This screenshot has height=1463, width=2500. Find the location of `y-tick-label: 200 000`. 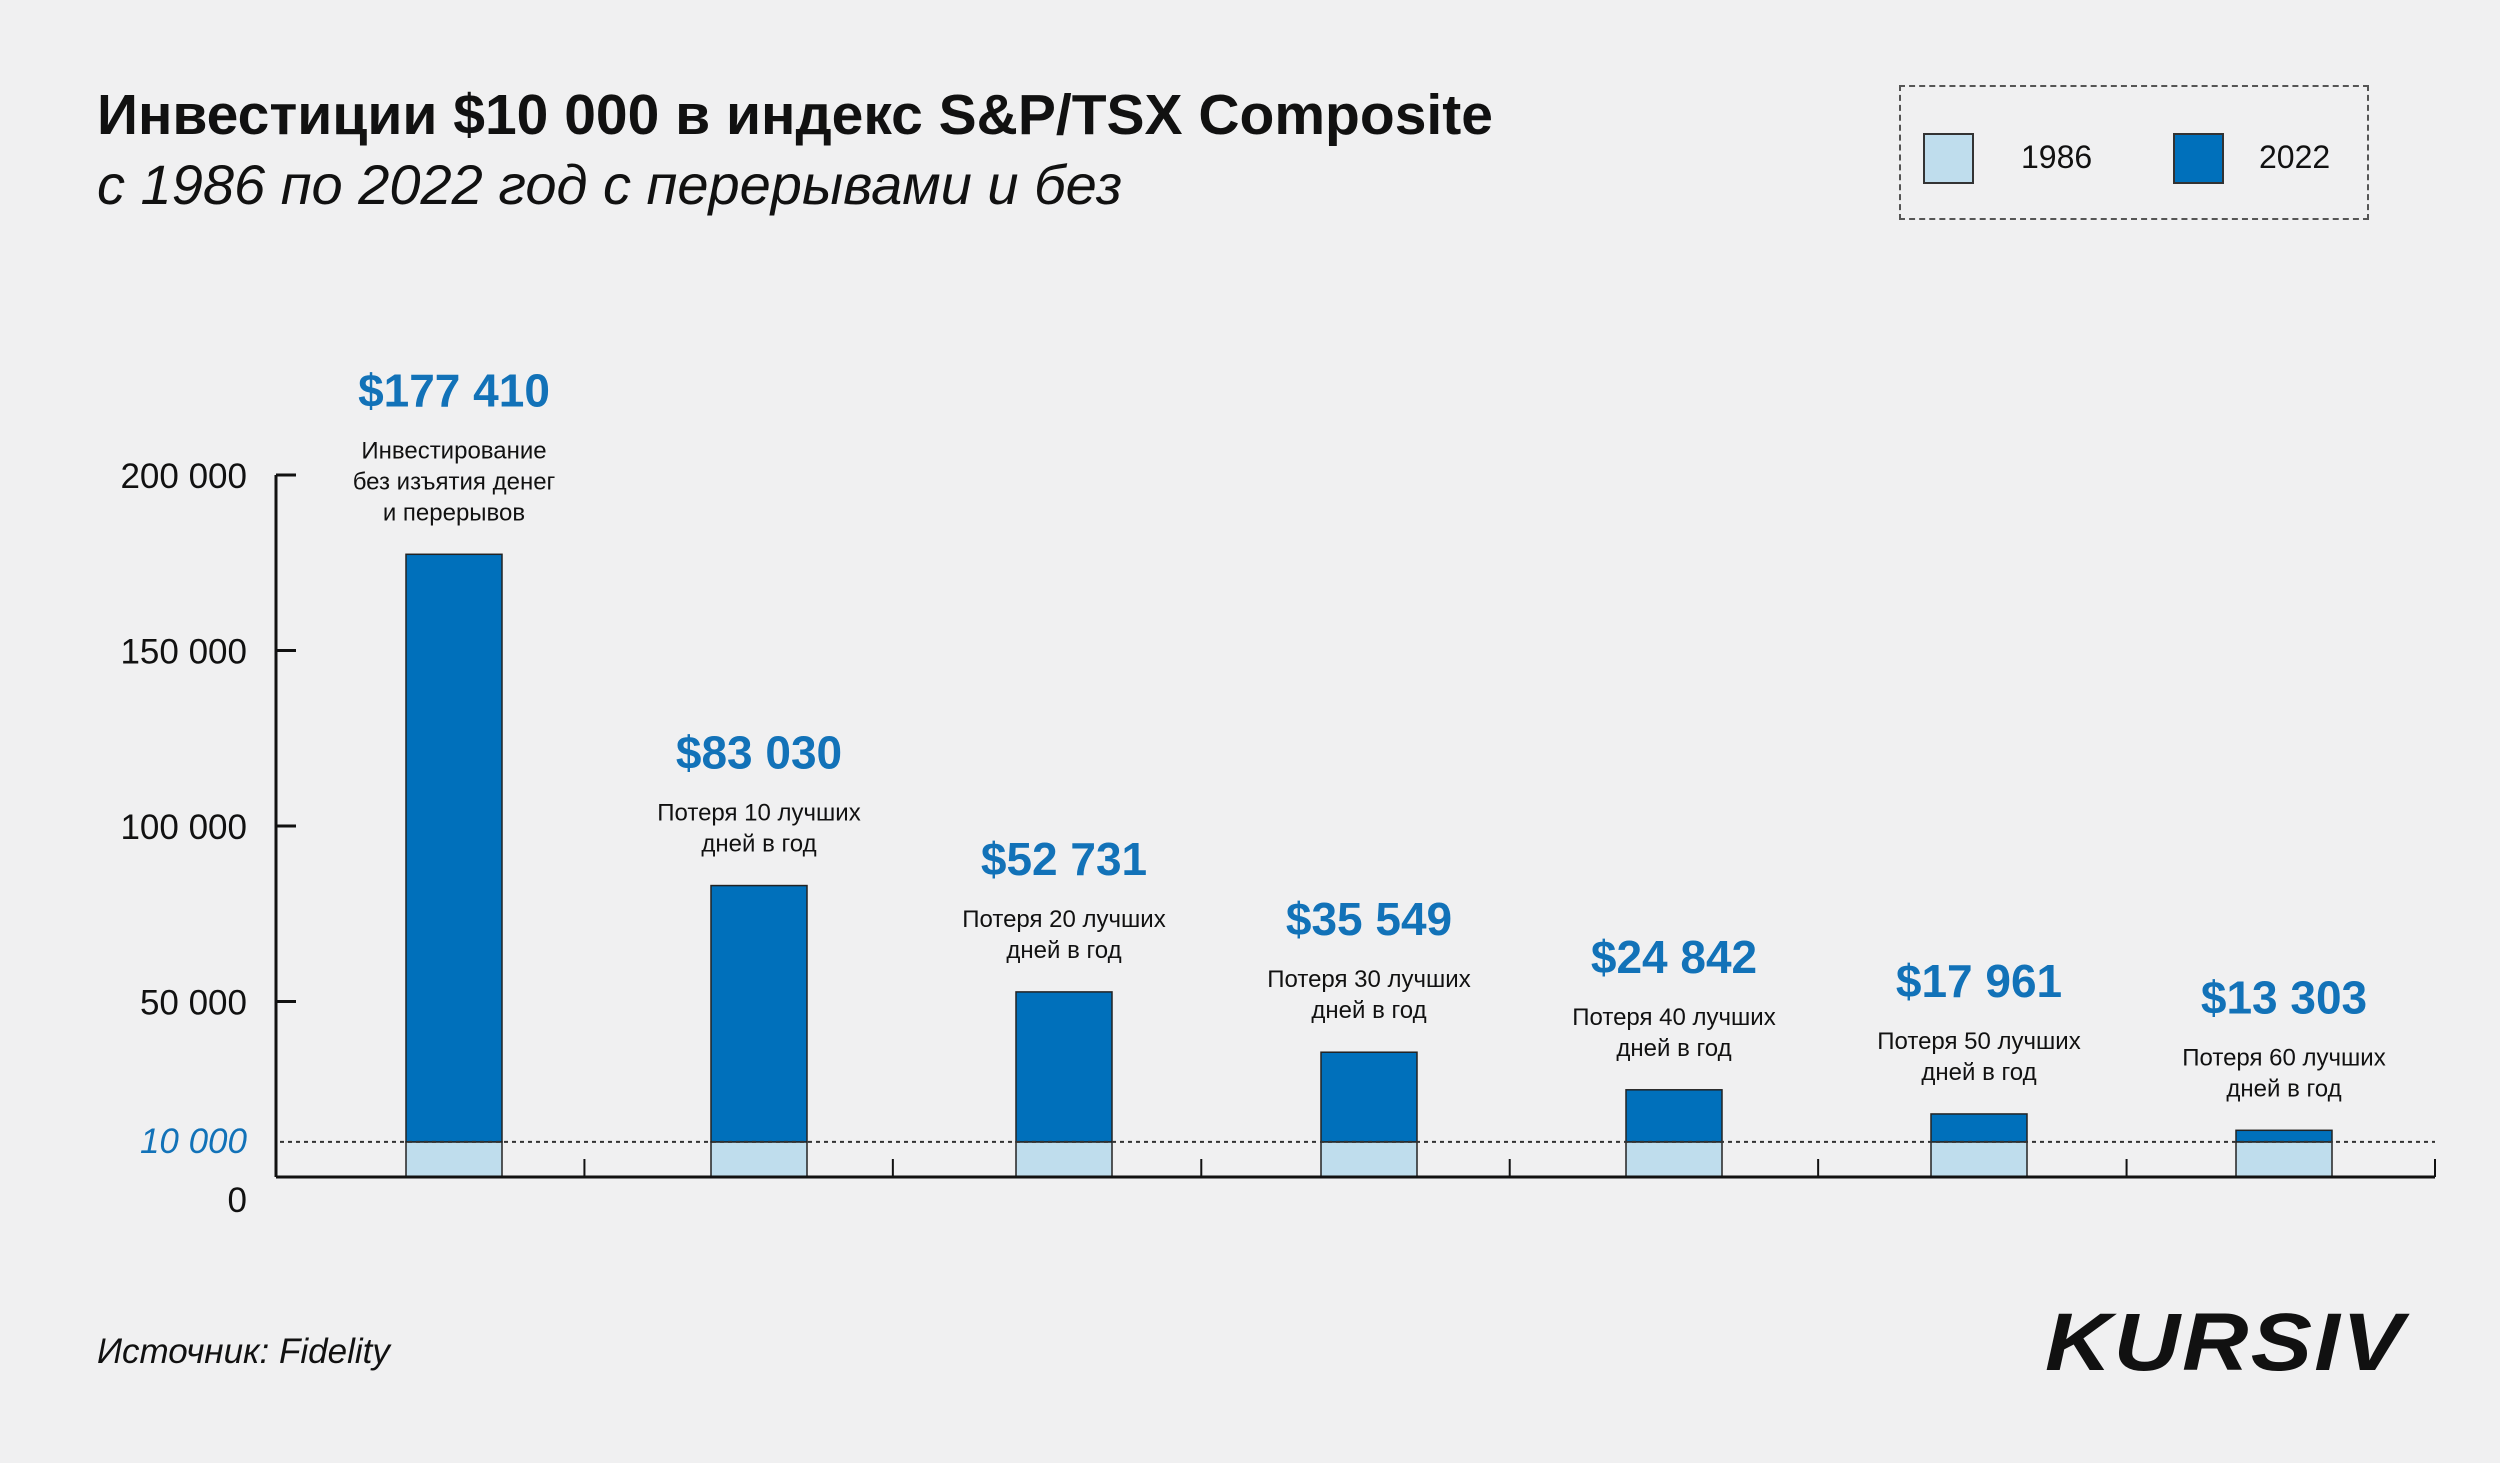

y-tick-label: 200 000 is located at coordinates (183, 476).